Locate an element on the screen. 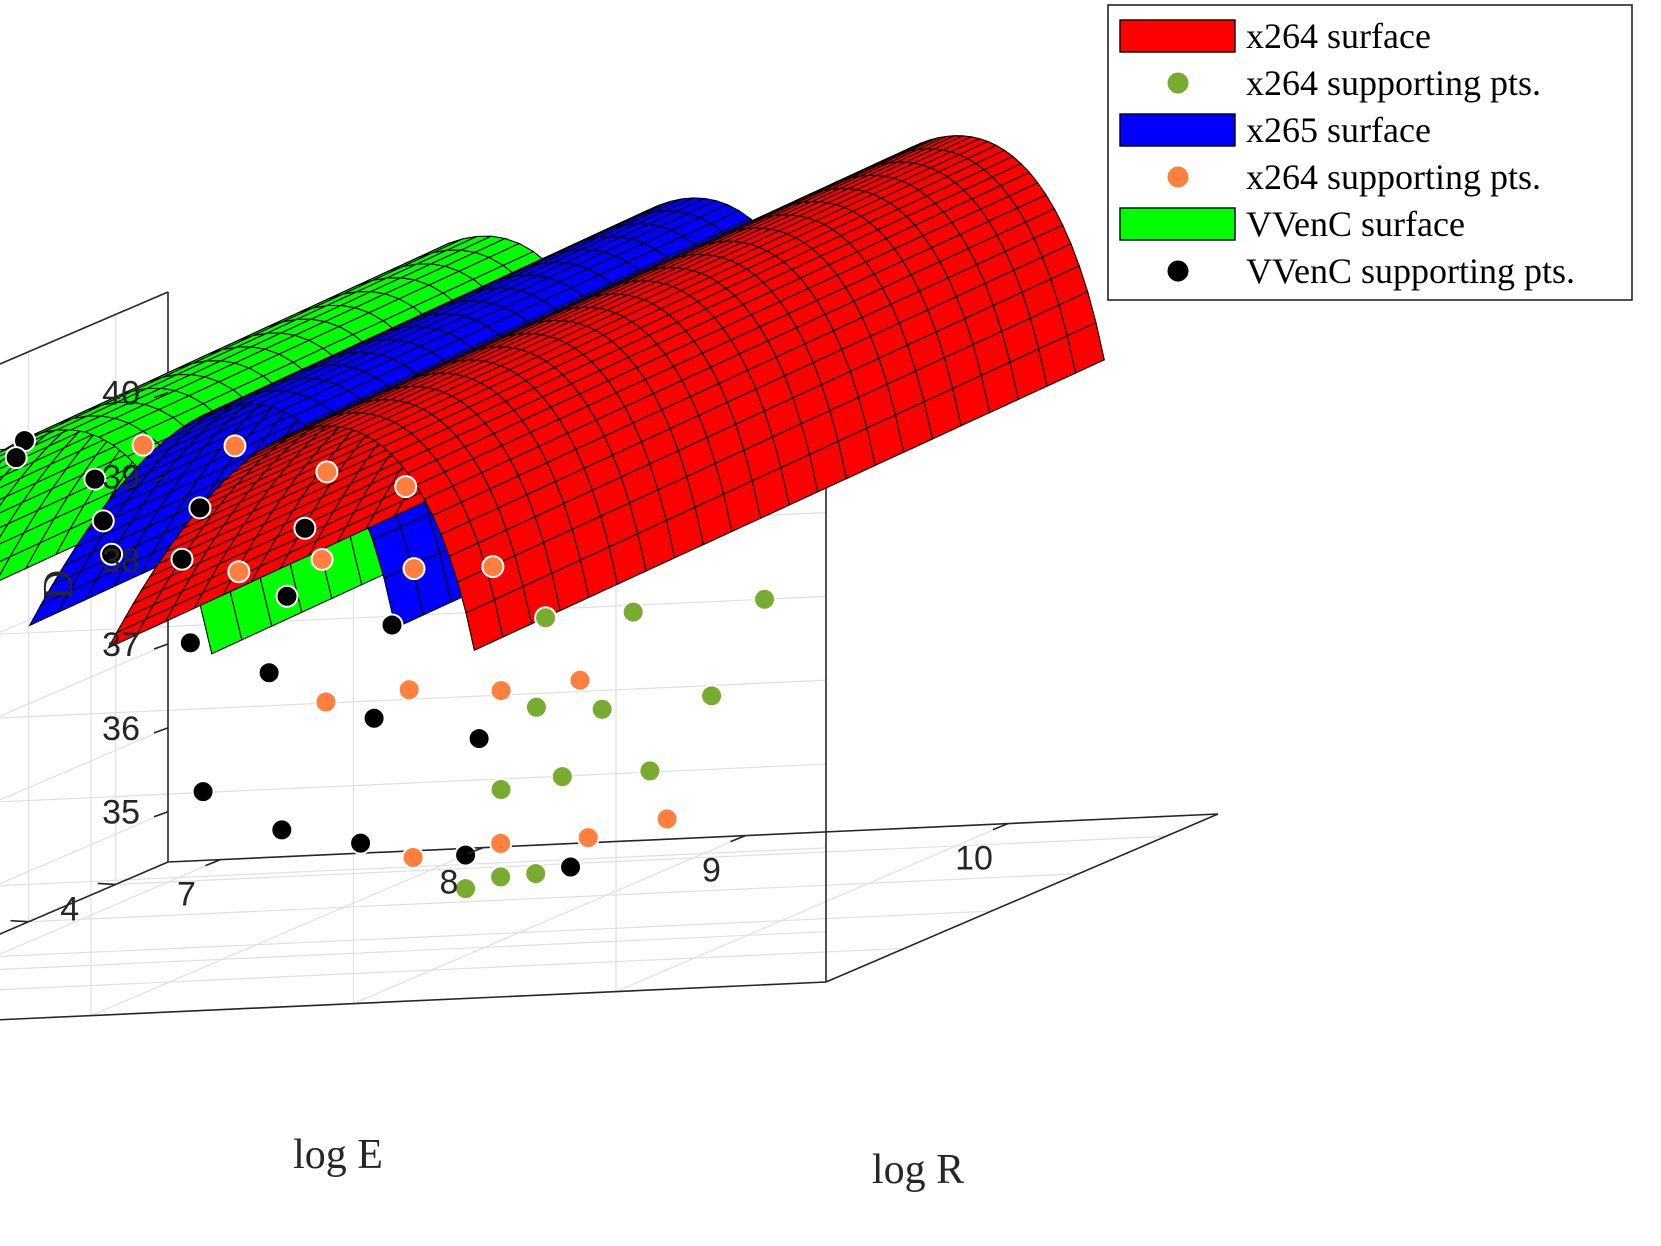 The image size is (1661, 1246). x-tick-label: 9 is located at coordinates (711, 871).